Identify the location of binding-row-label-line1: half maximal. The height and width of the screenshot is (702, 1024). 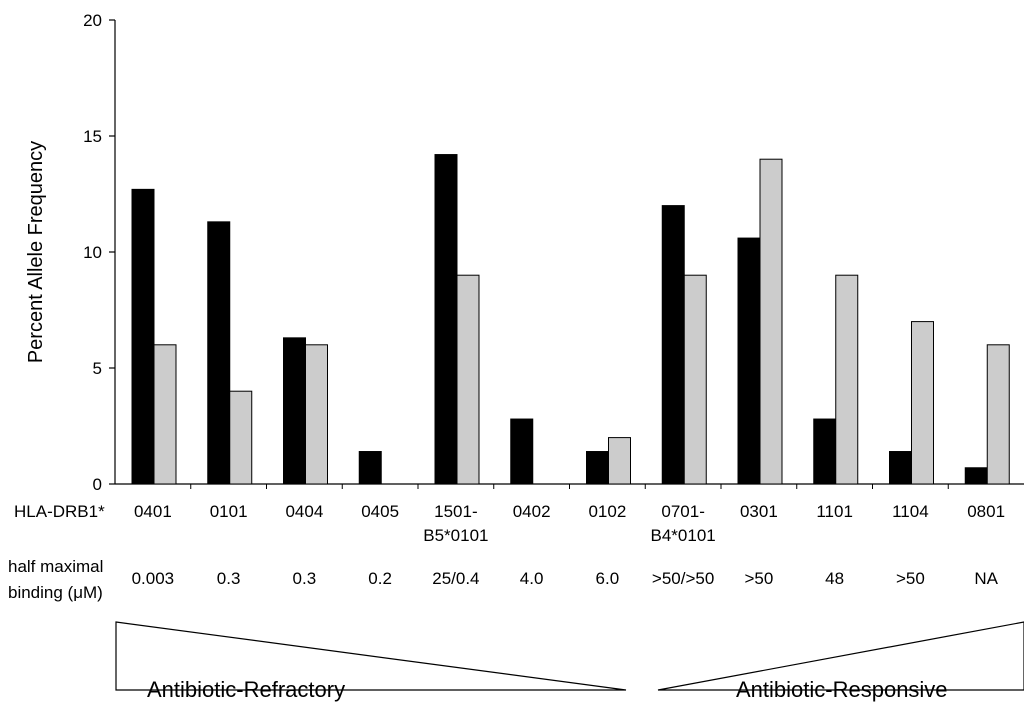
(55, 566).